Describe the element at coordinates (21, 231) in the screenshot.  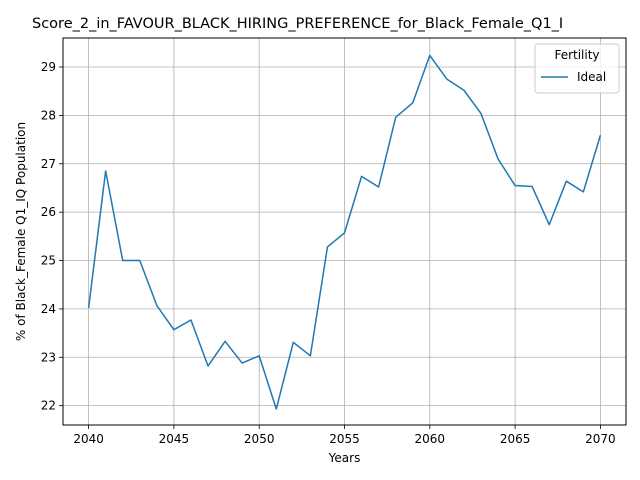
I see `y-axis-label: % of Black_Female Q1_IQ Population` at that location.